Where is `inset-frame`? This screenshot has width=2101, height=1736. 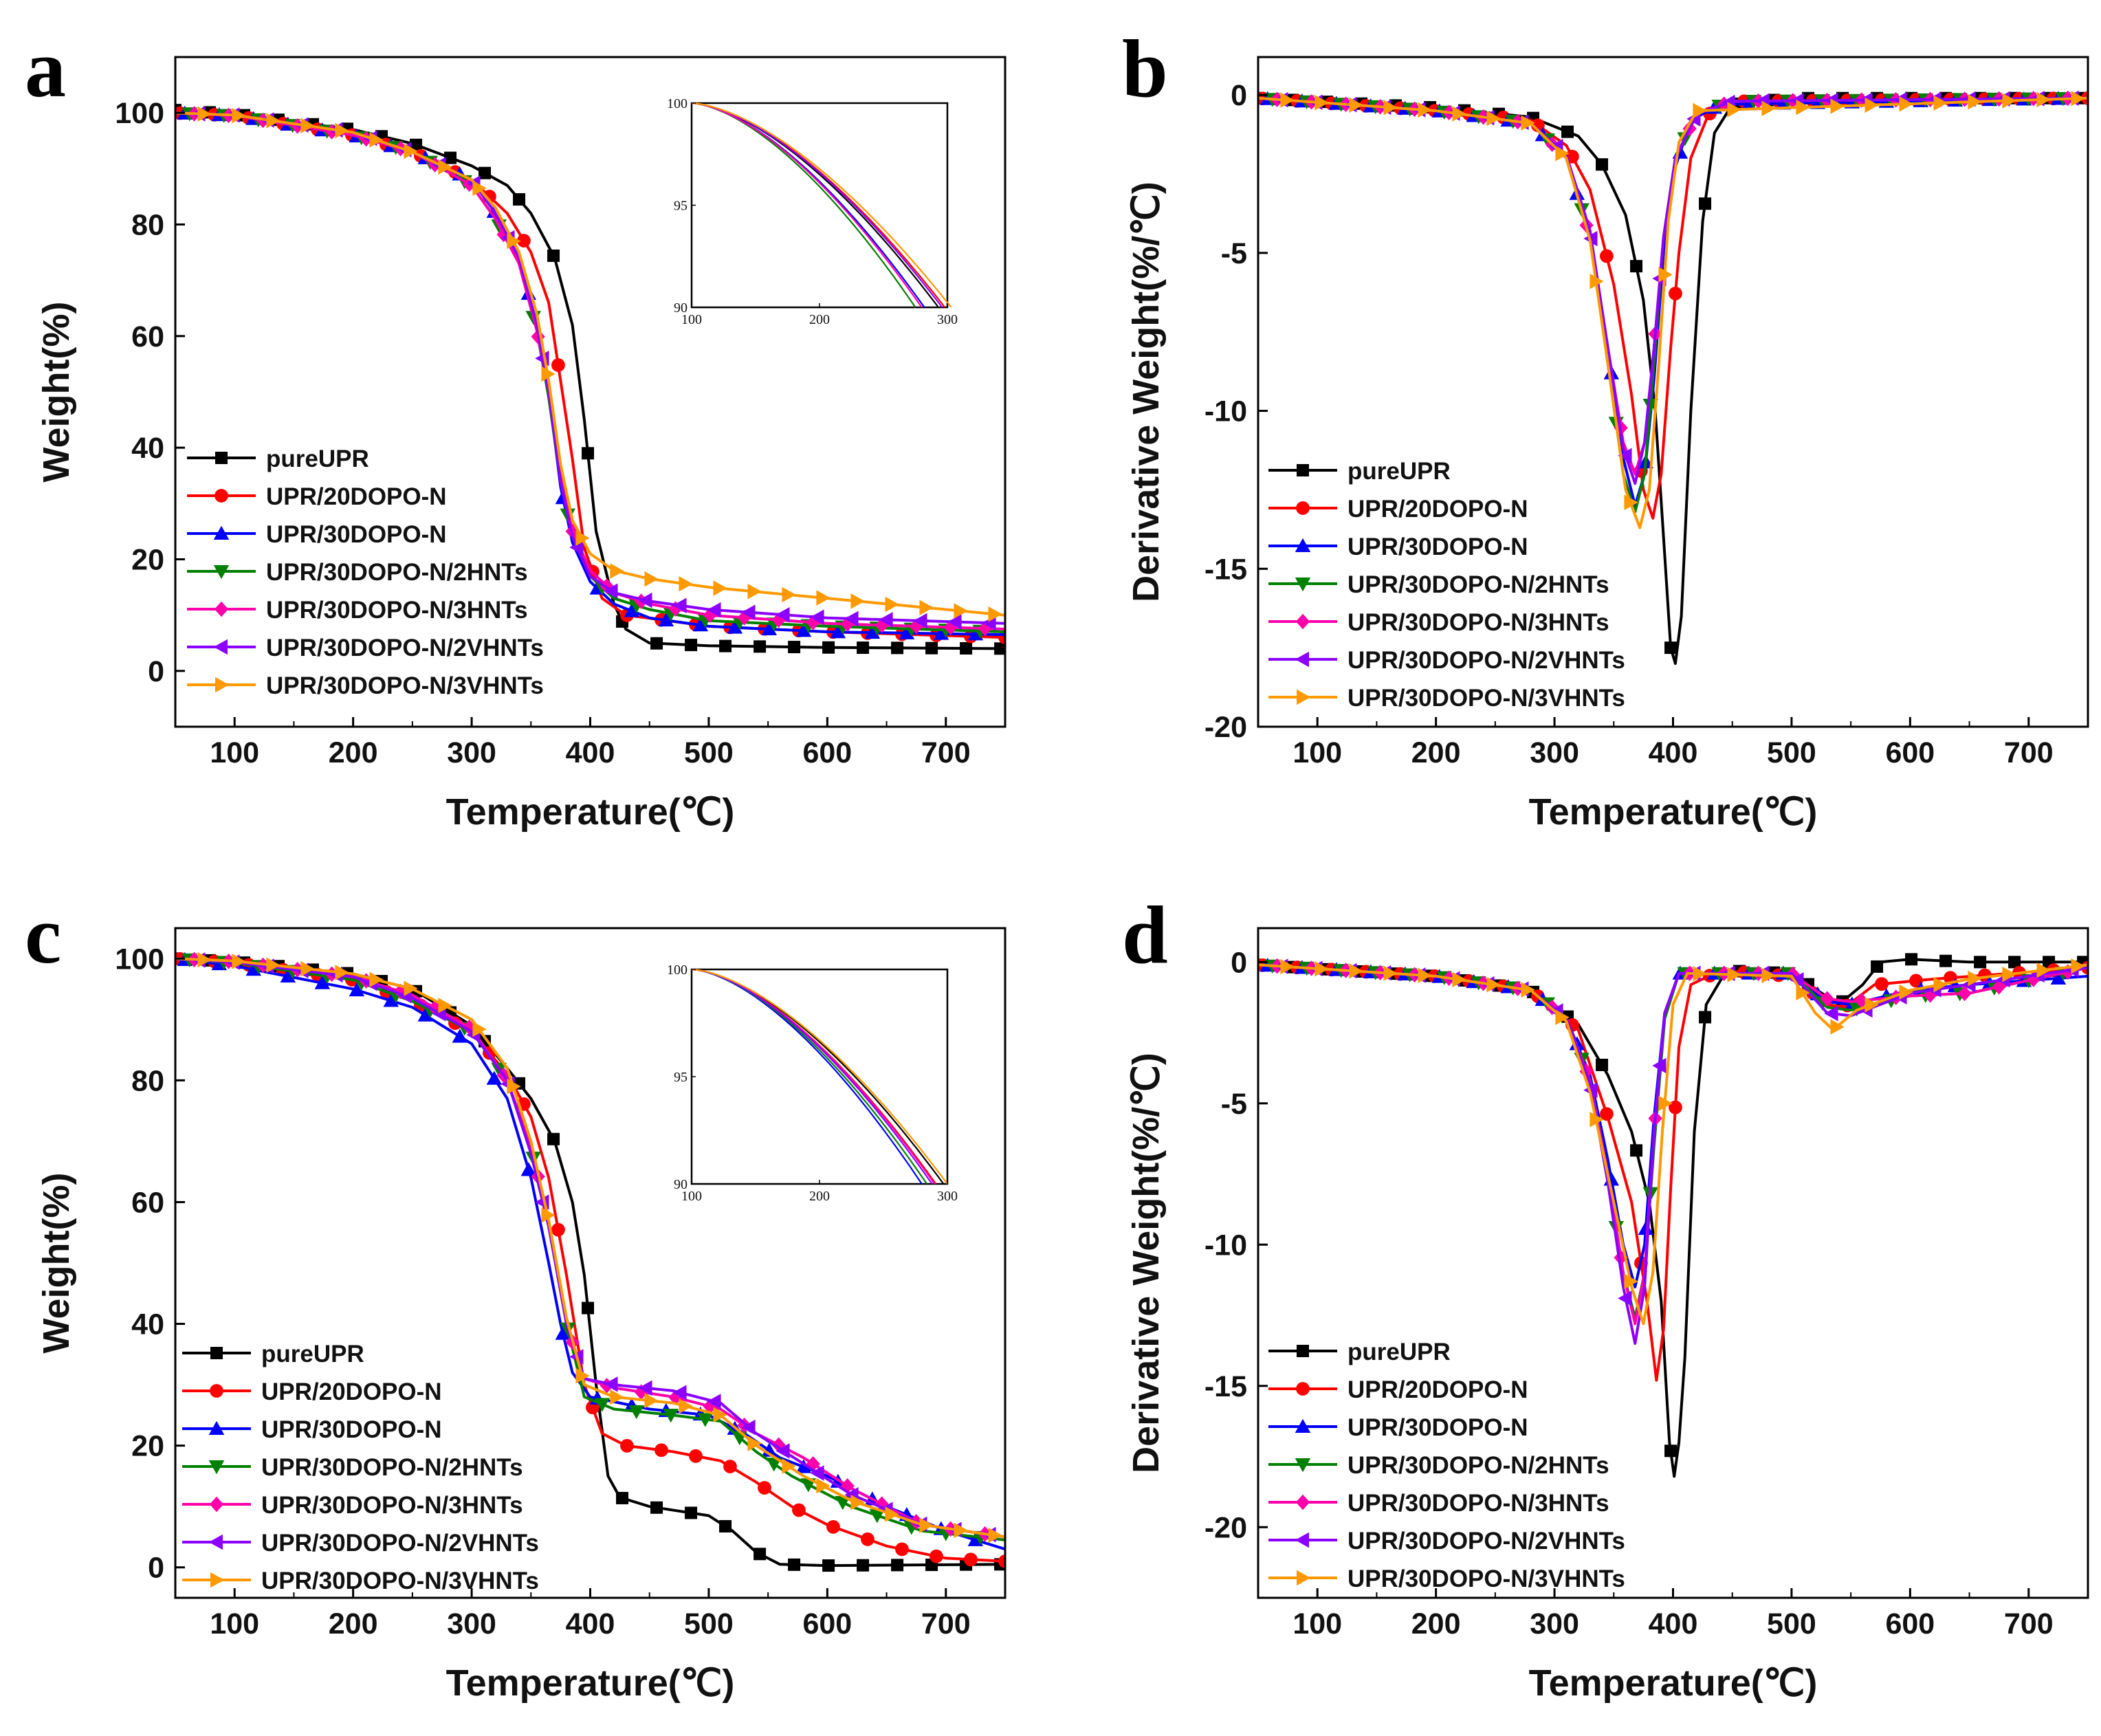 inset-frame is located at coordinates (819, 205).